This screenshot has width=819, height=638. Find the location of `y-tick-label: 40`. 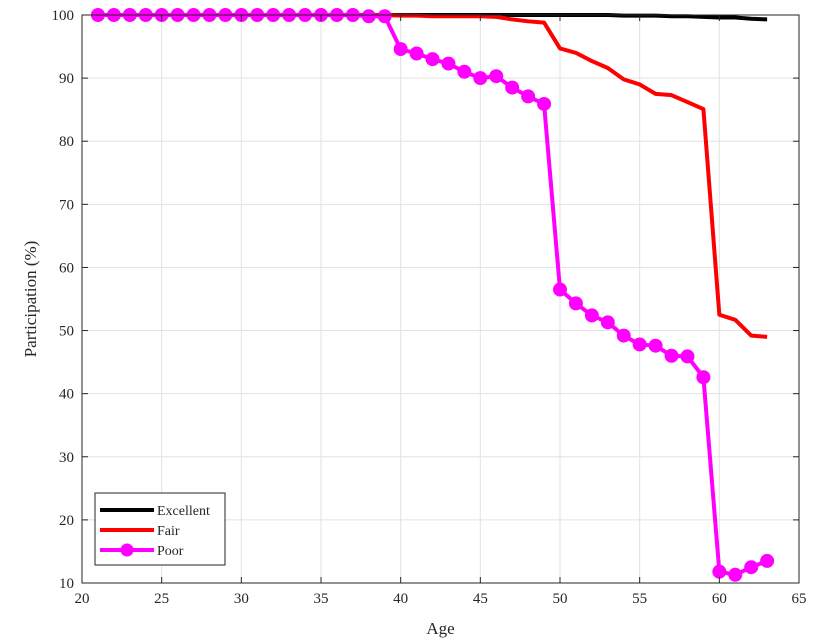

y-tick-label: 40 is located at coordinates (66, 395).